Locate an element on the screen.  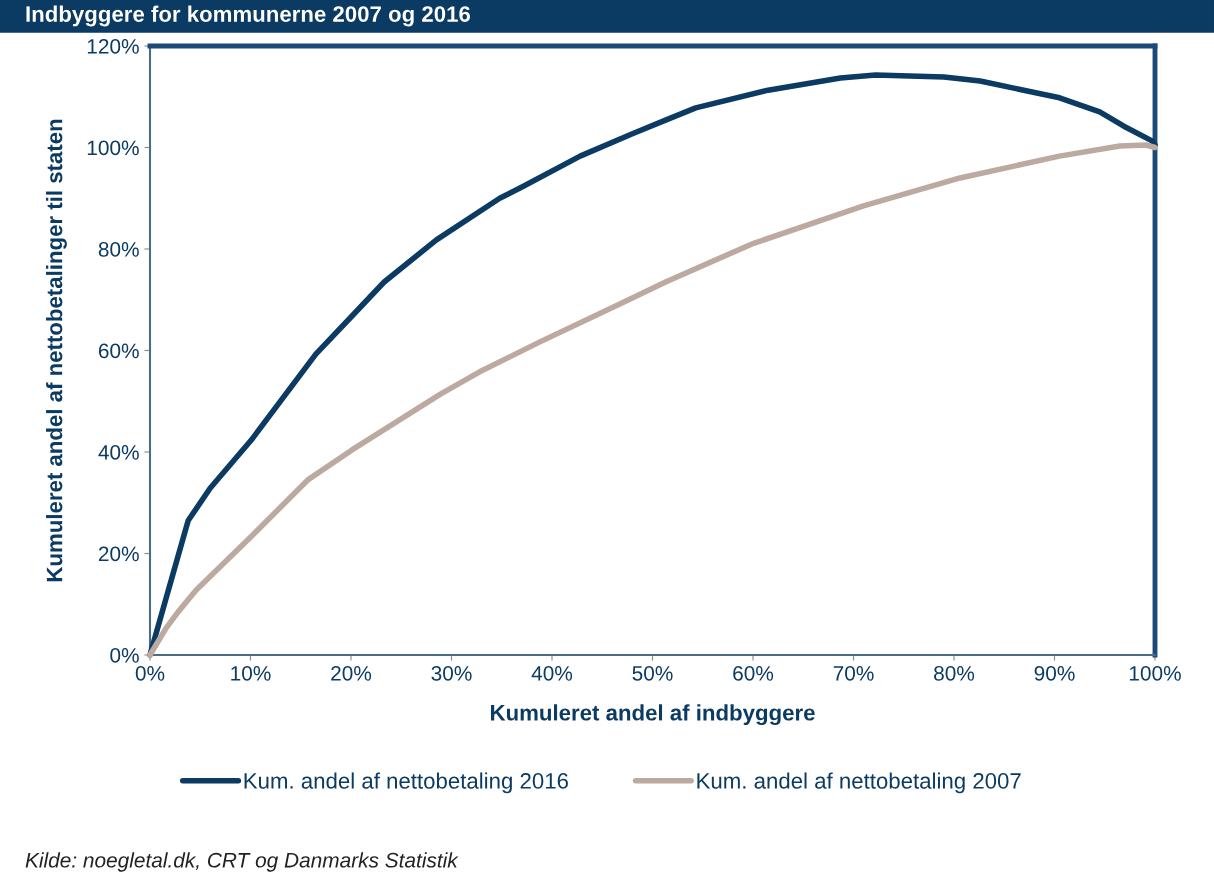
y-tick-label: 20% is located at coordinates (118, 554).